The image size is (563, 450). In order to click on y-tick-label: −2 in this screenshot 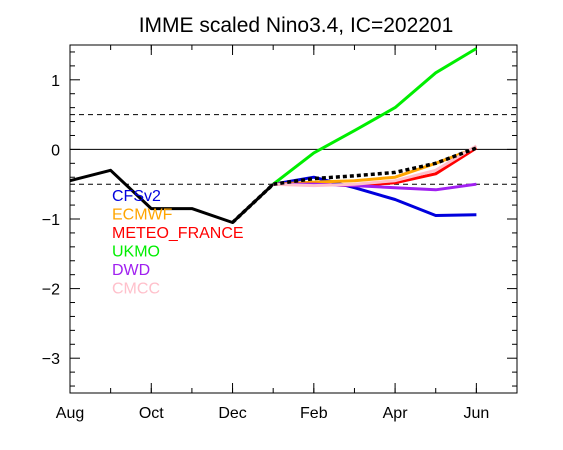, I will do `click(51, 290)`.